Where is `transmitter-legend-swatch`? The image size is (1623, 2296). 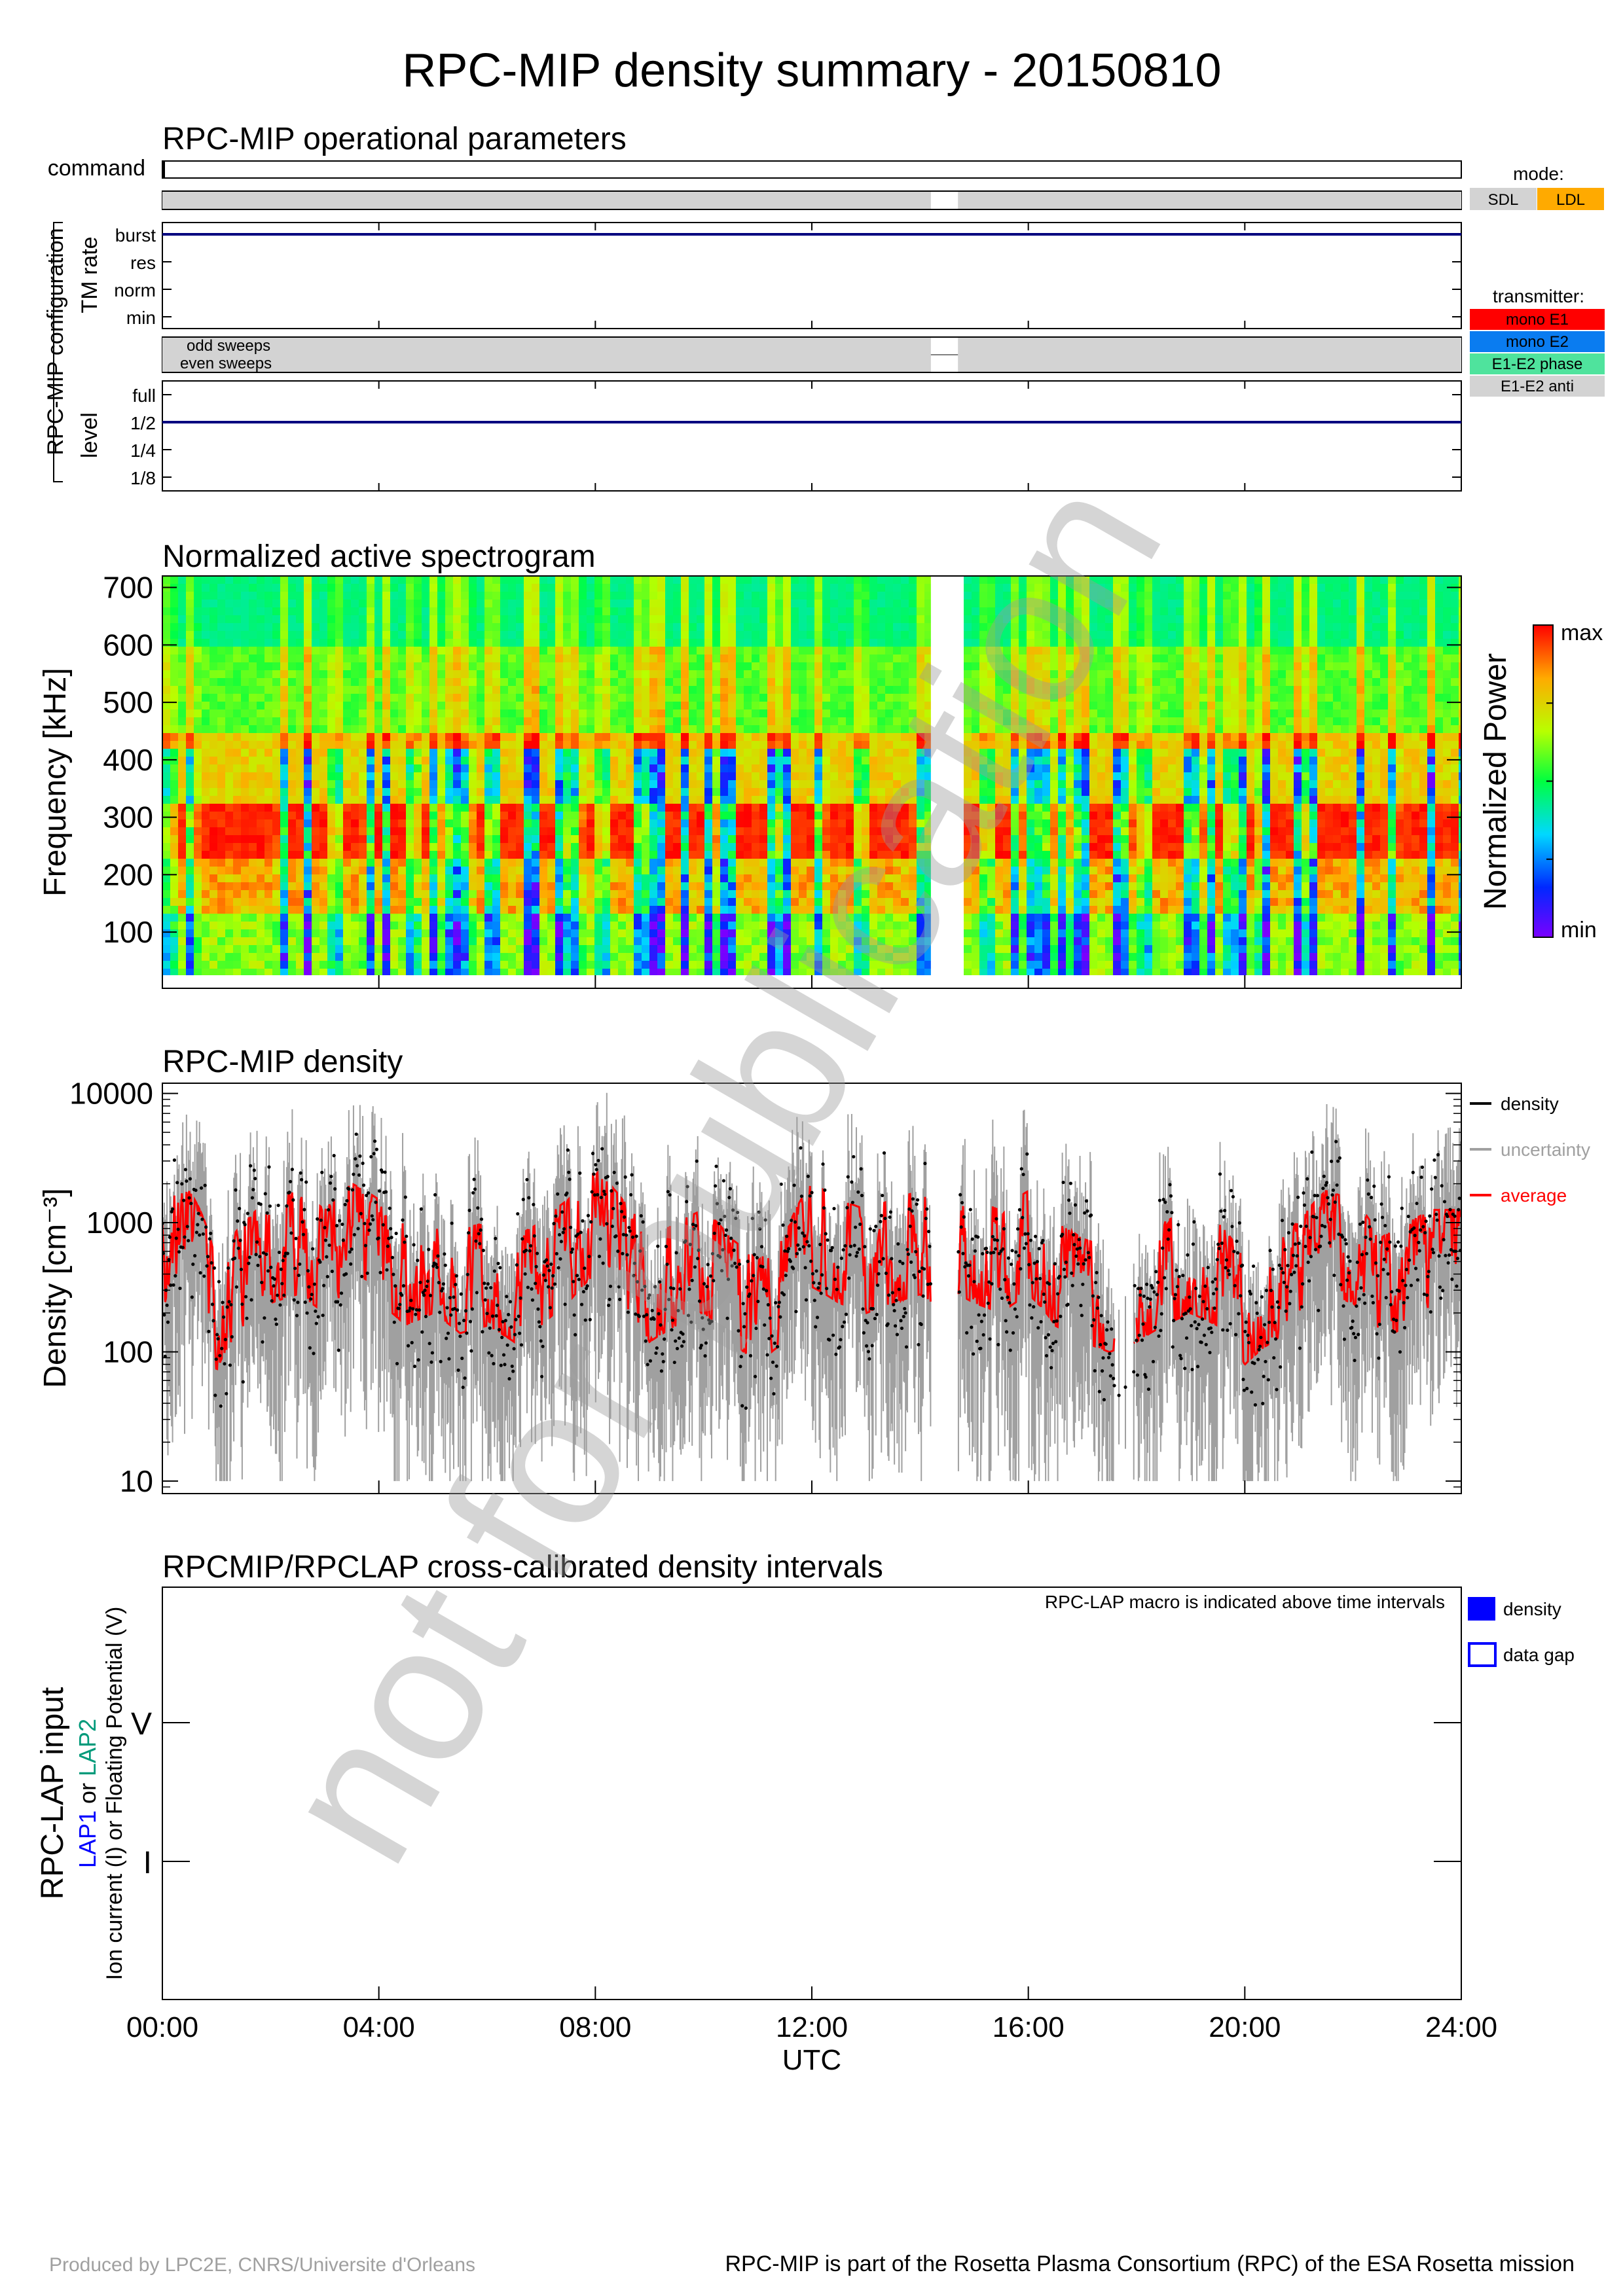
transmitter-legend-swatch is located at coordinates (1537, 363).